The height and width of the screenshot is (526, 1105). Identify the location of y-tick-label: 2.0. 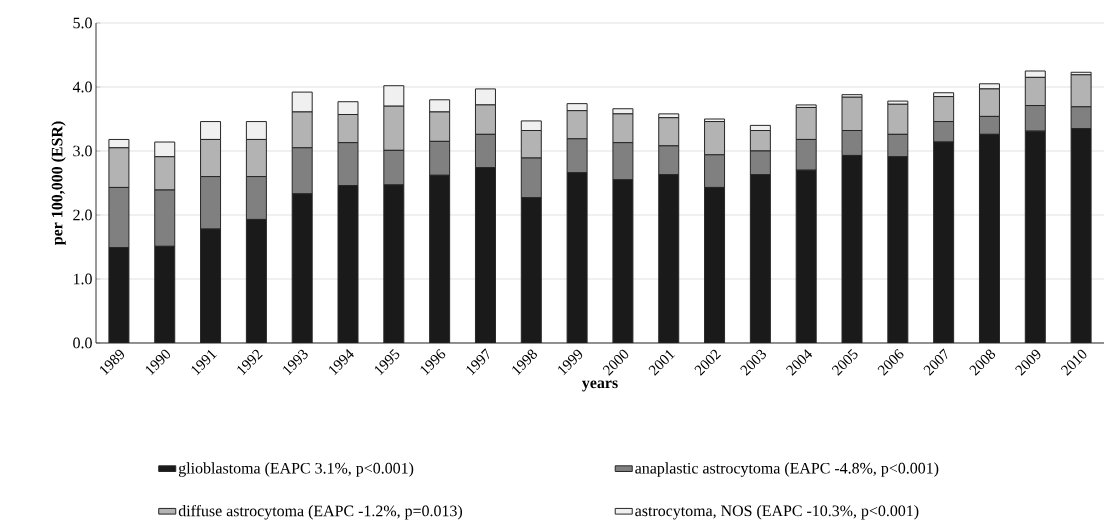
(82, 215).